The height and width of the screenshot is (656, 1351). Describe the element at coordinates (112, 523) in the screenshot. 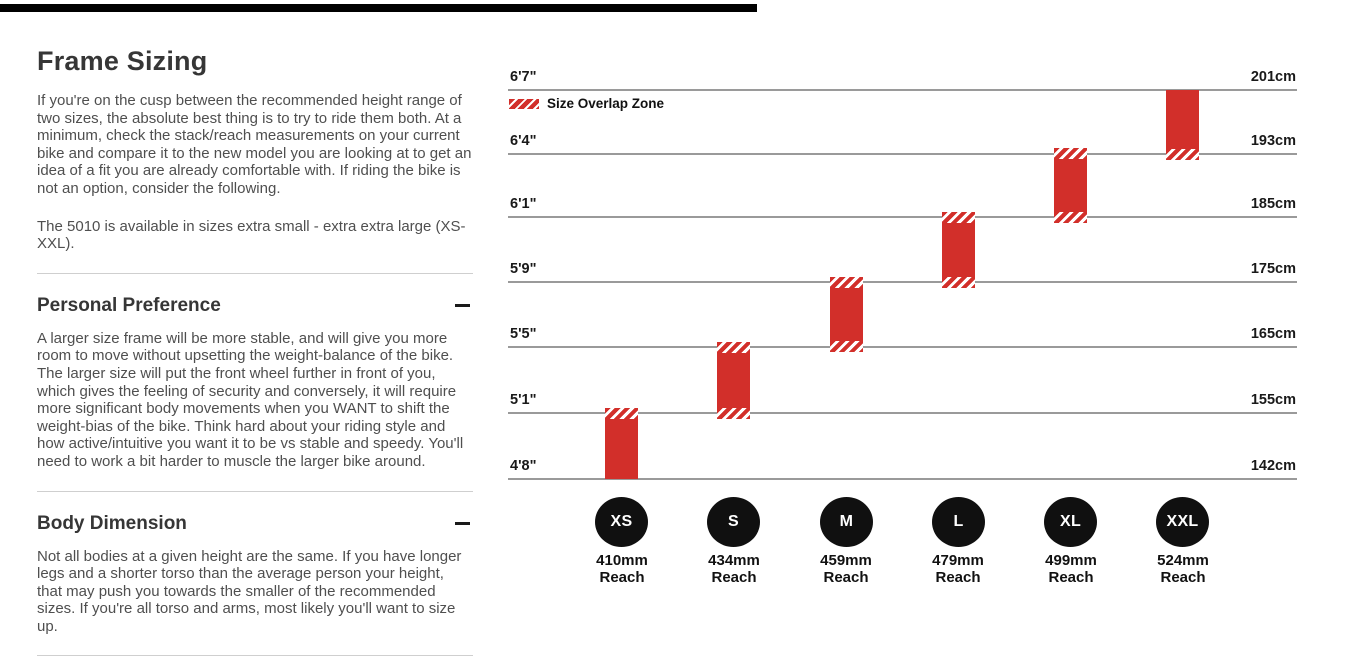

I see `section-heading: Body Dimension` at that location.